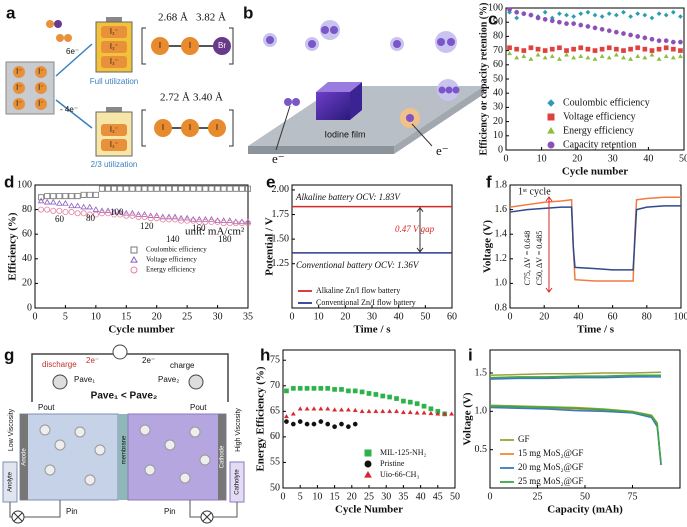 The image size is (687, 527). I want to click on y-tick-label: 1.4, so click(501, 233).